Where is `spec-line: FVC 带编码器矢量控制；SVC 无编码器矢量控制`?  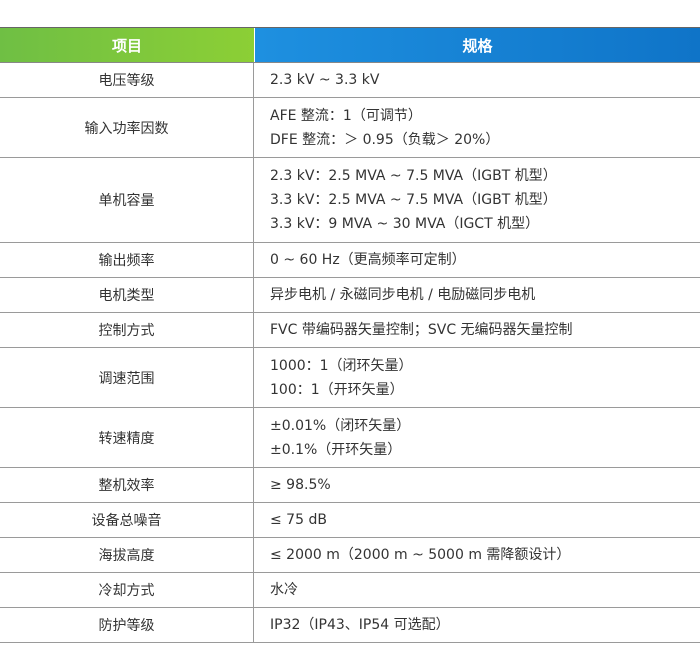 spec-line: FVC 带编码器矢量控制；SVC 无编码器矢量控制 is located at coordinates (421, 330).